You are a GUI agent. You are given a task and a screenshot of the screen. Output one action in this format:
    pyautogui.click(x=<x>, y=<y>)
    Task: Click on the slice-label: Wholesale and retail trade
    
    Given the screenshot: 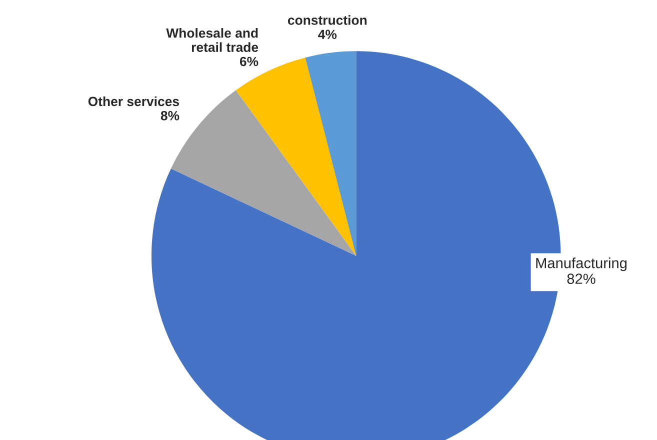 What is the action you would take?
    pyautogui.click(x=212, y=40)
    